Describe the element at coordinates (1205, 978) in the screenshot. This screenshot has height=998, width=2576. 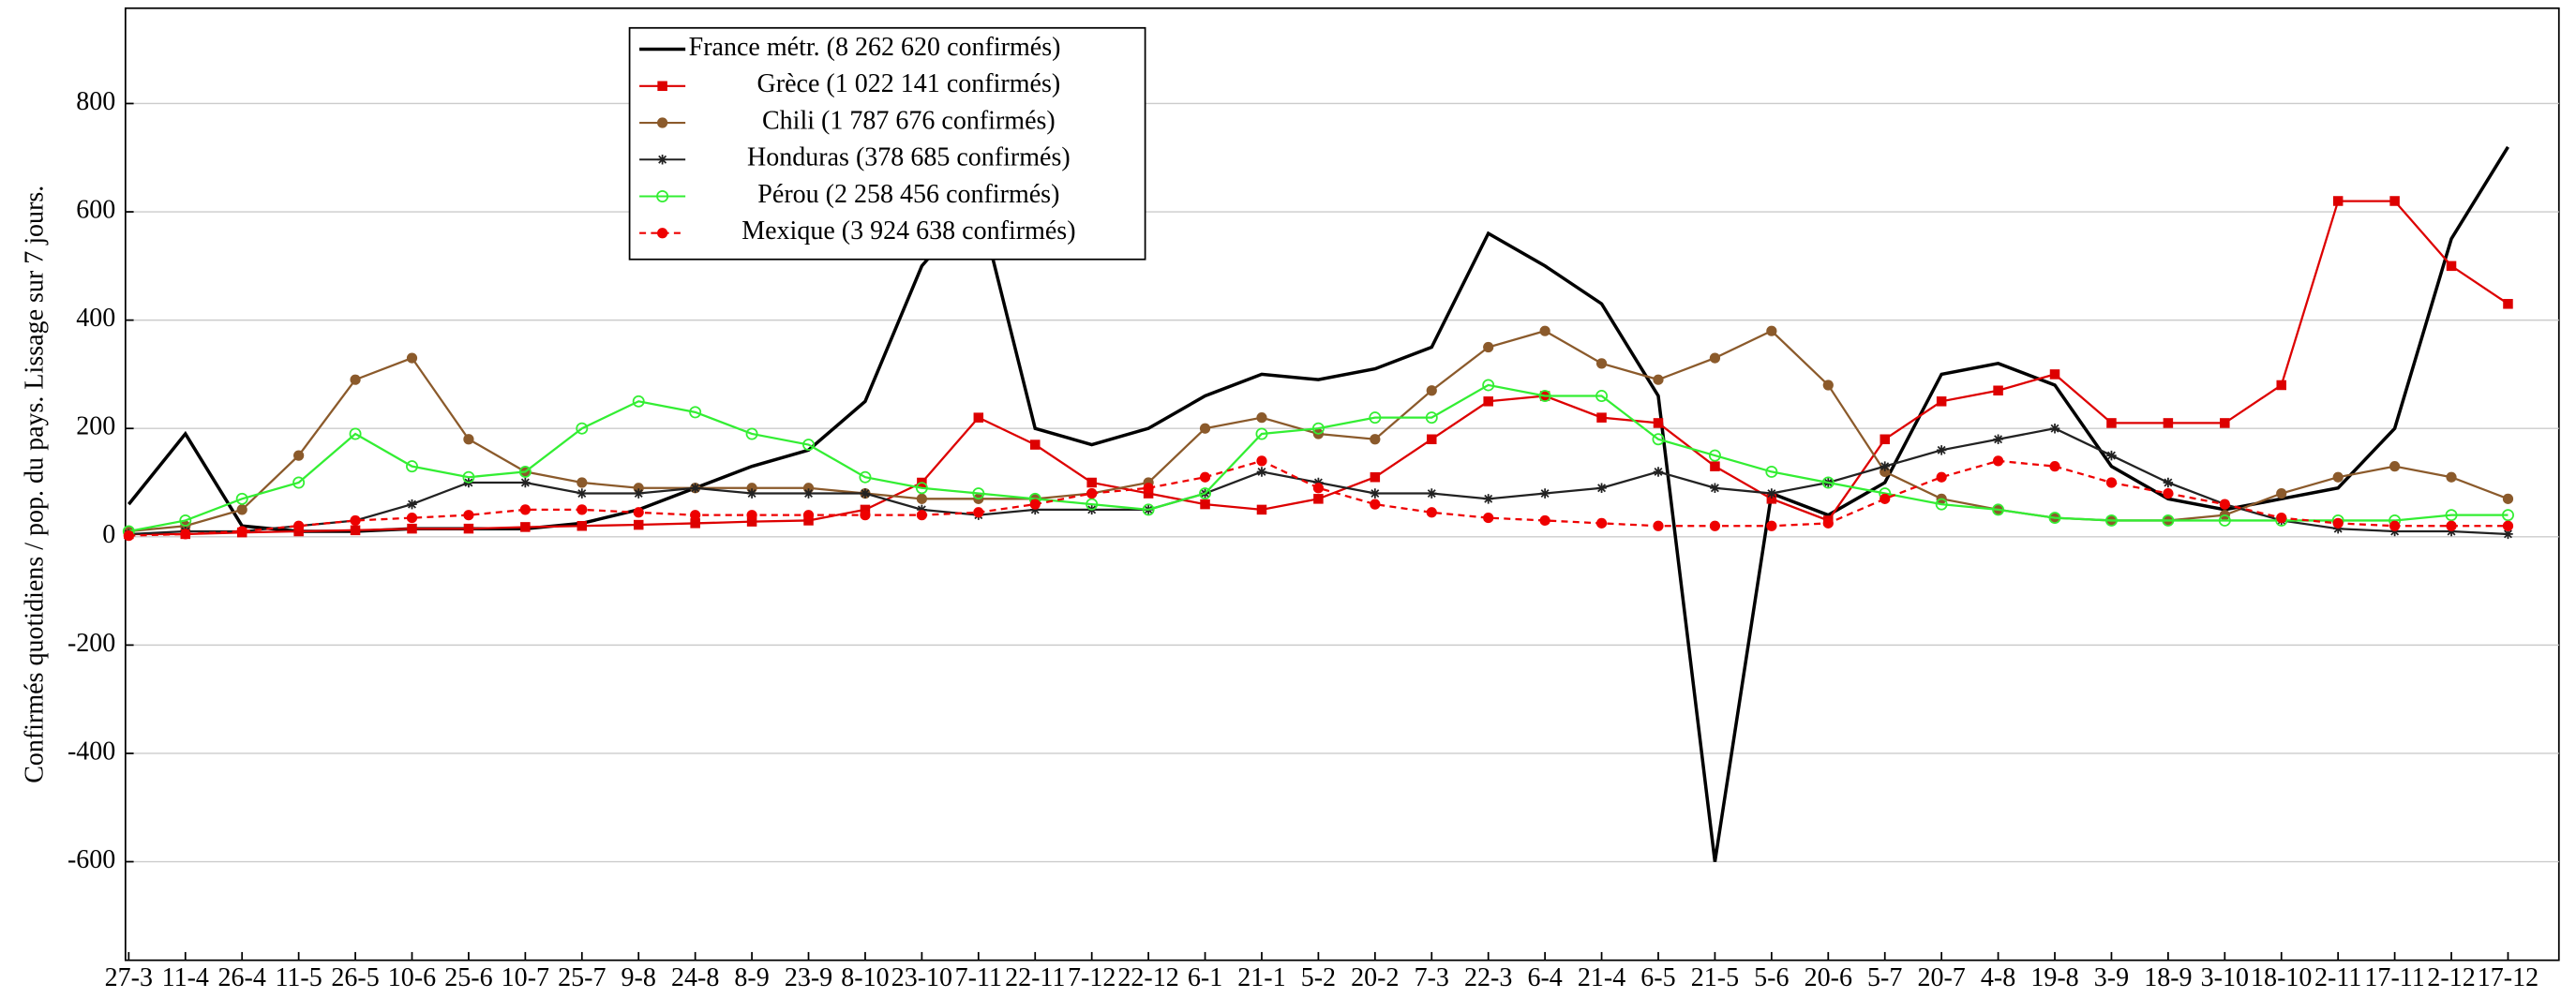
I see `x-tick-label: 6-1` at that location.